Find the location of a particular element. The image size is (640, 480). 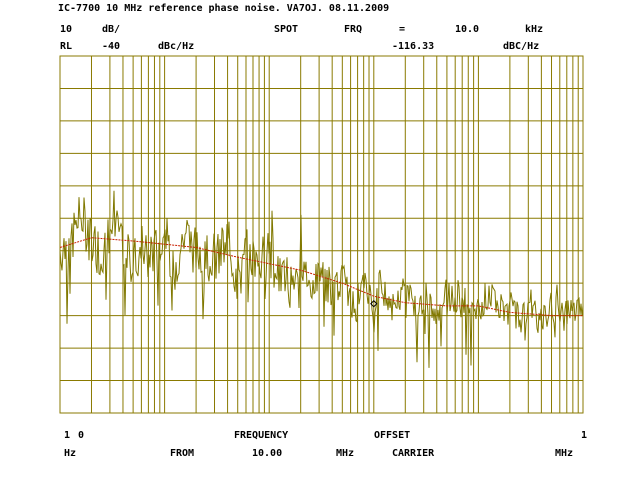

smoothed-phase-noise-trace is located at coordinates (321, 277).